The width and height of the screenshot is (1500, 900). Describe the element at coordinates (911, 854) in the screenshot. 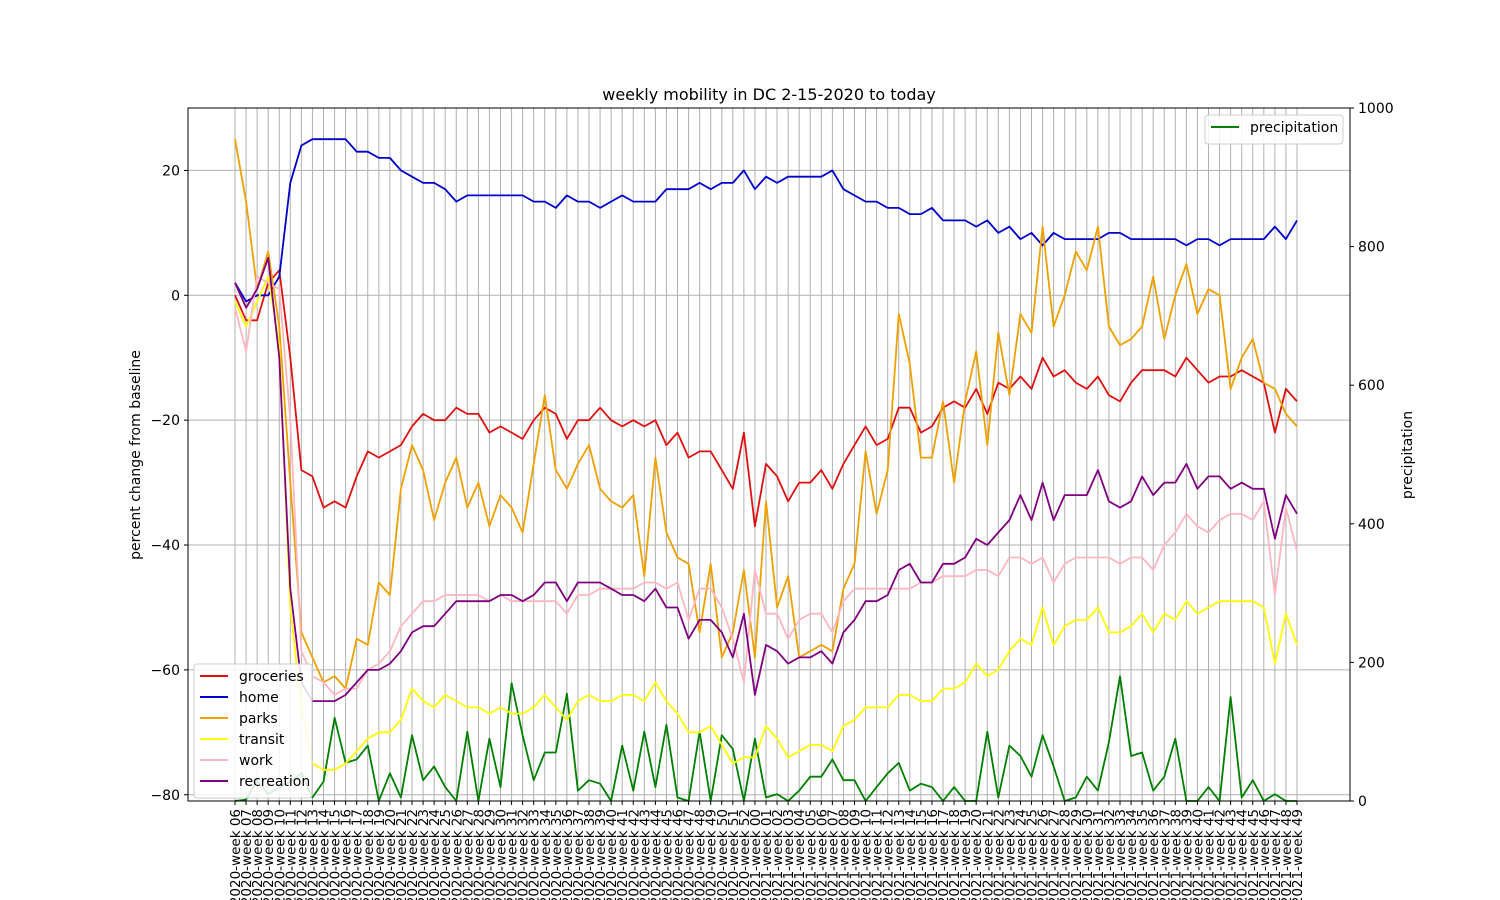

I see `x-tick-label: 2021-week 14` at that location.